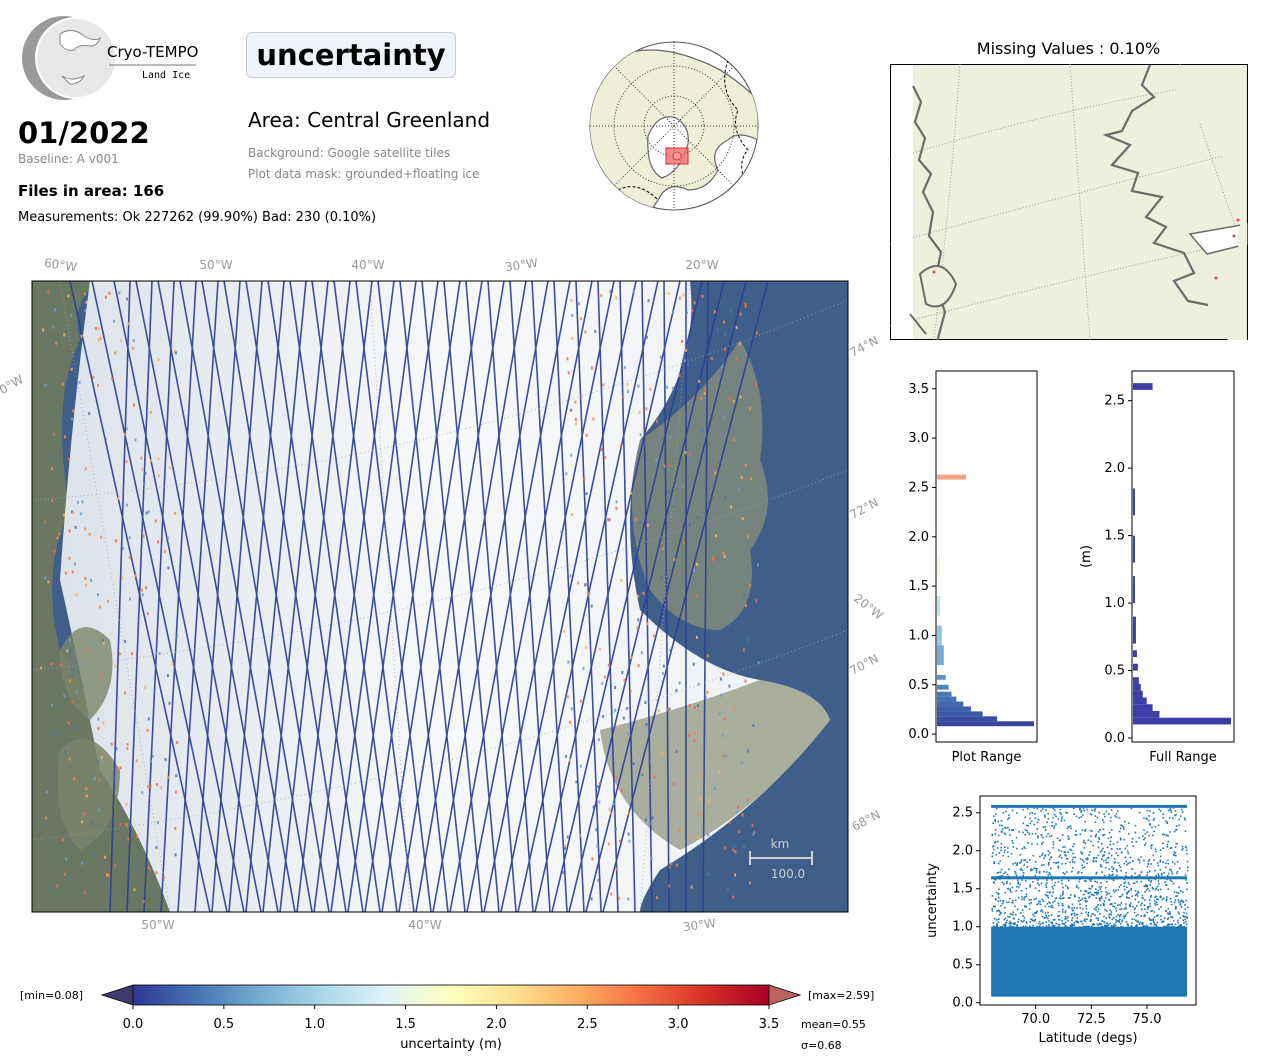 Image resolution: width=1272 pixels, height=1060 pixels. I want to click on missing-values-map, so click(1069, 202).